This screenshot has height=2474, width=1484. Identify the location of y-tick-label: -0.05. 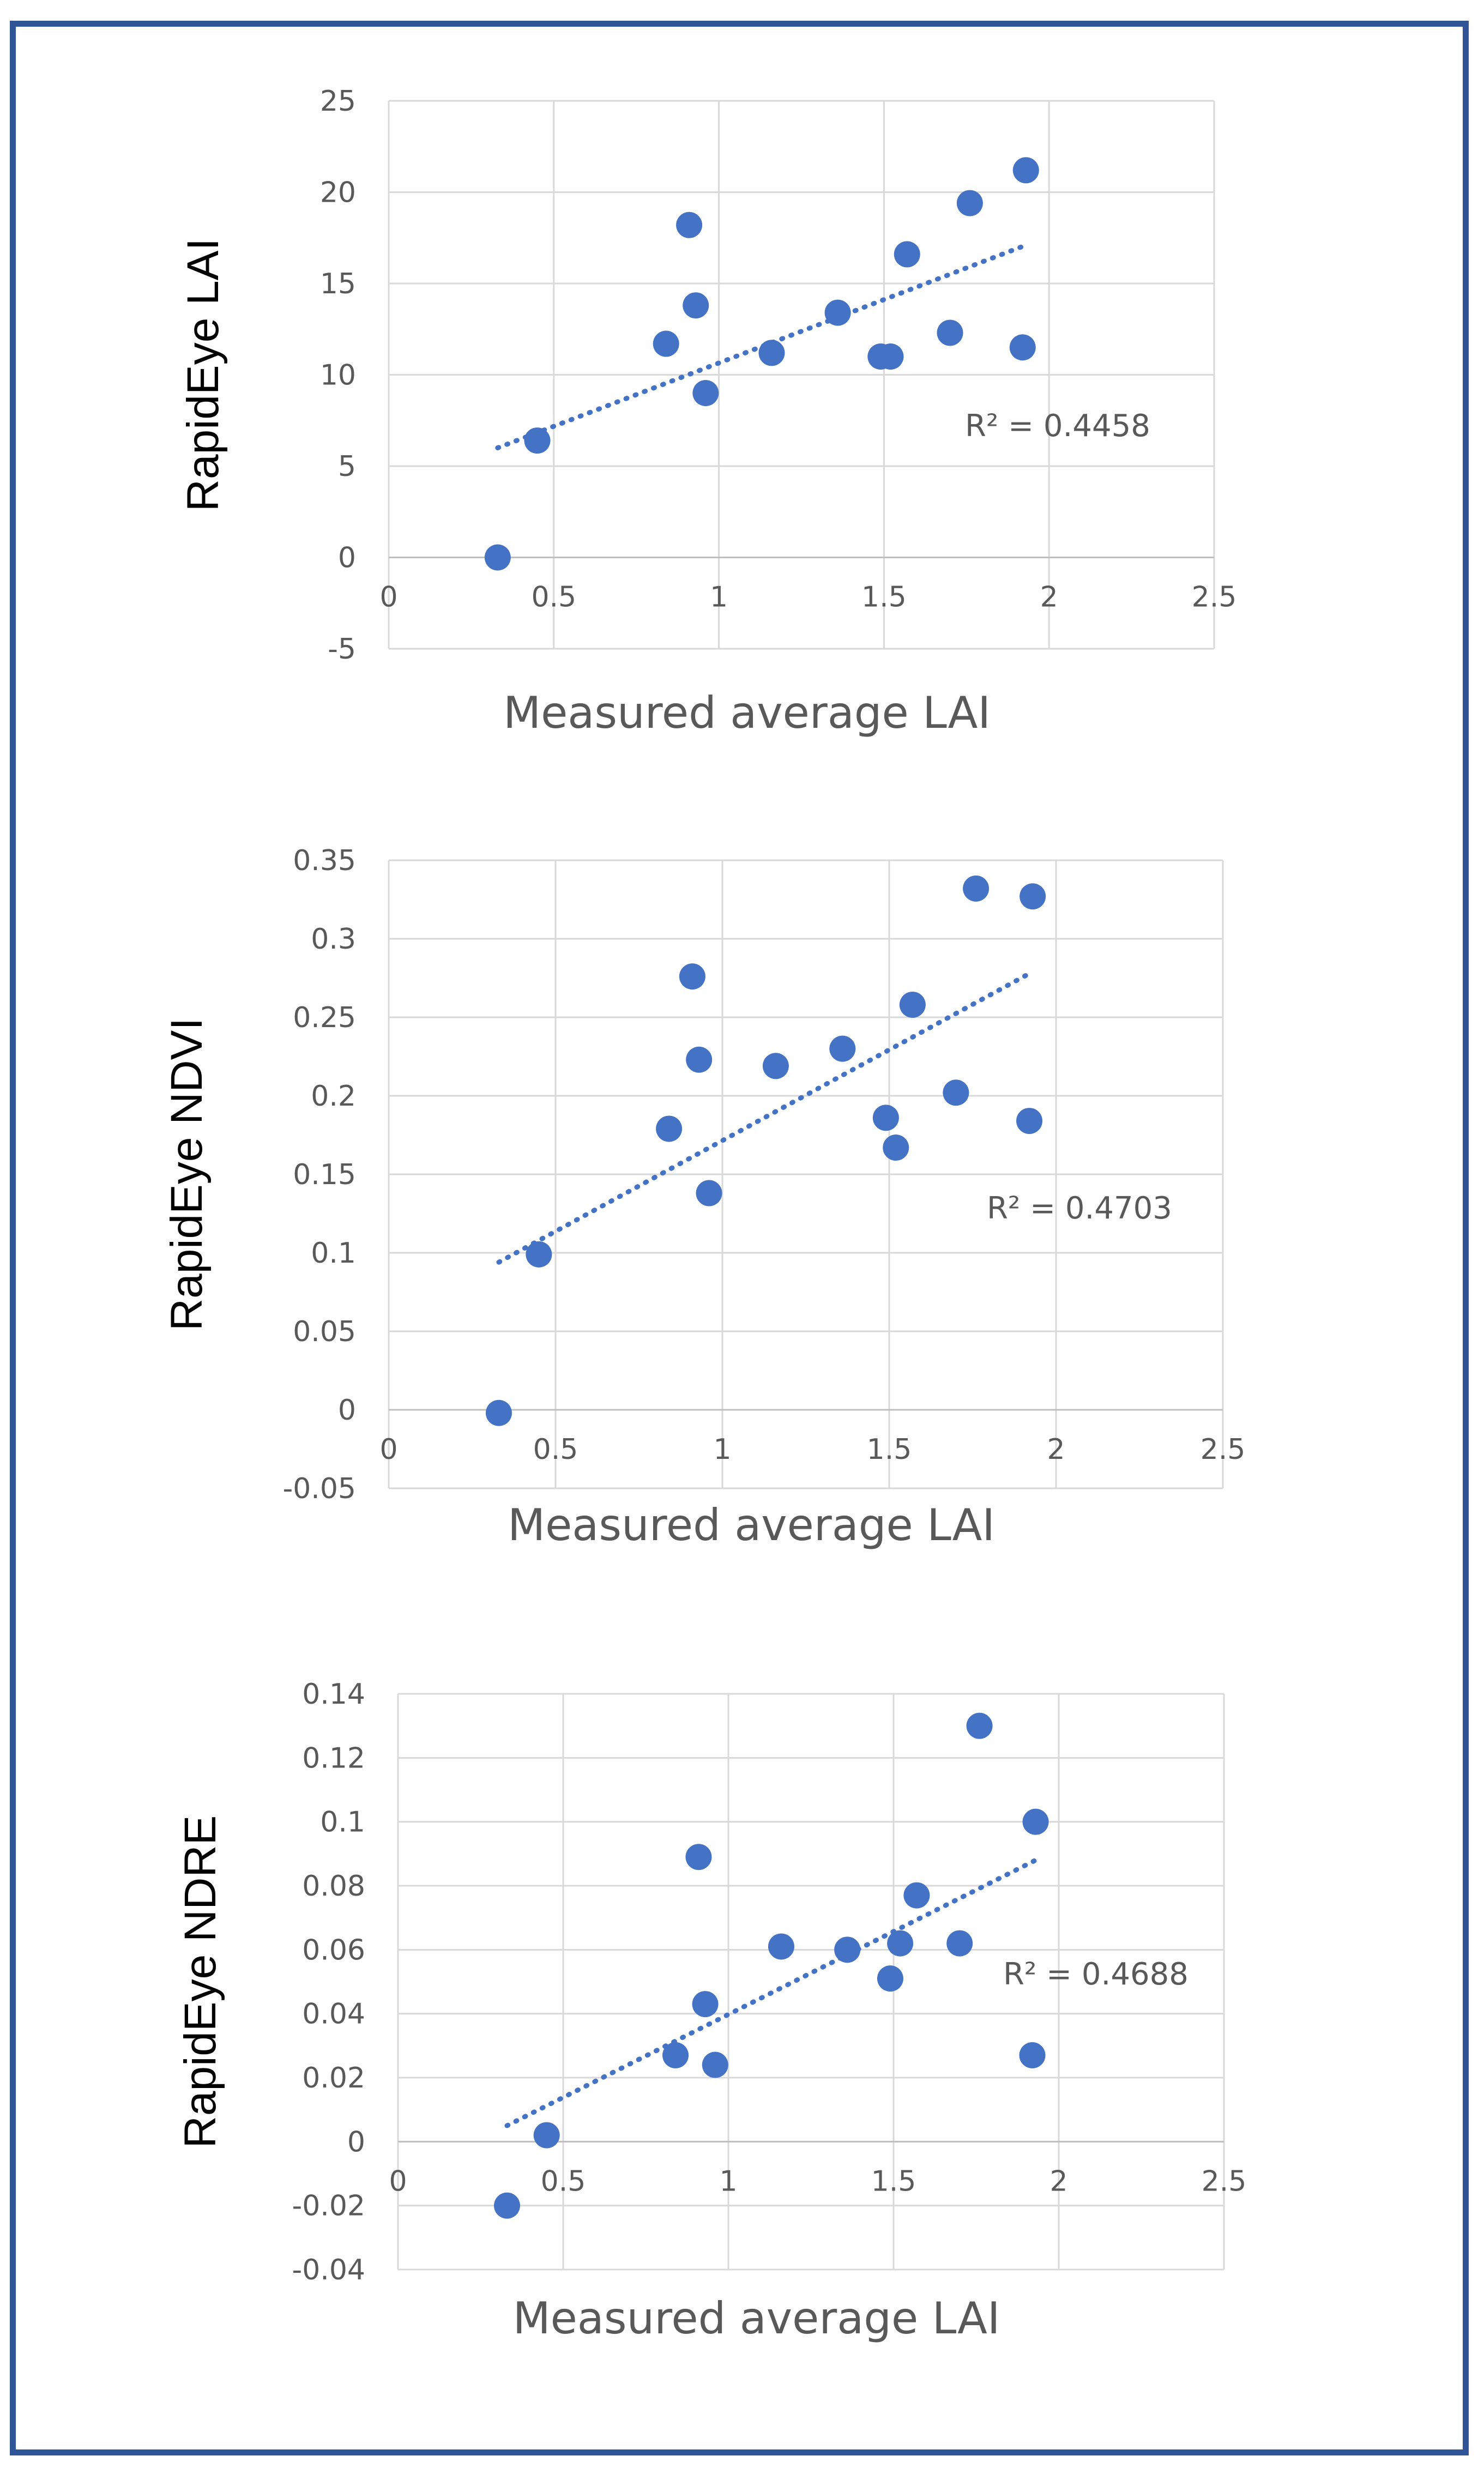
(319, 1489).